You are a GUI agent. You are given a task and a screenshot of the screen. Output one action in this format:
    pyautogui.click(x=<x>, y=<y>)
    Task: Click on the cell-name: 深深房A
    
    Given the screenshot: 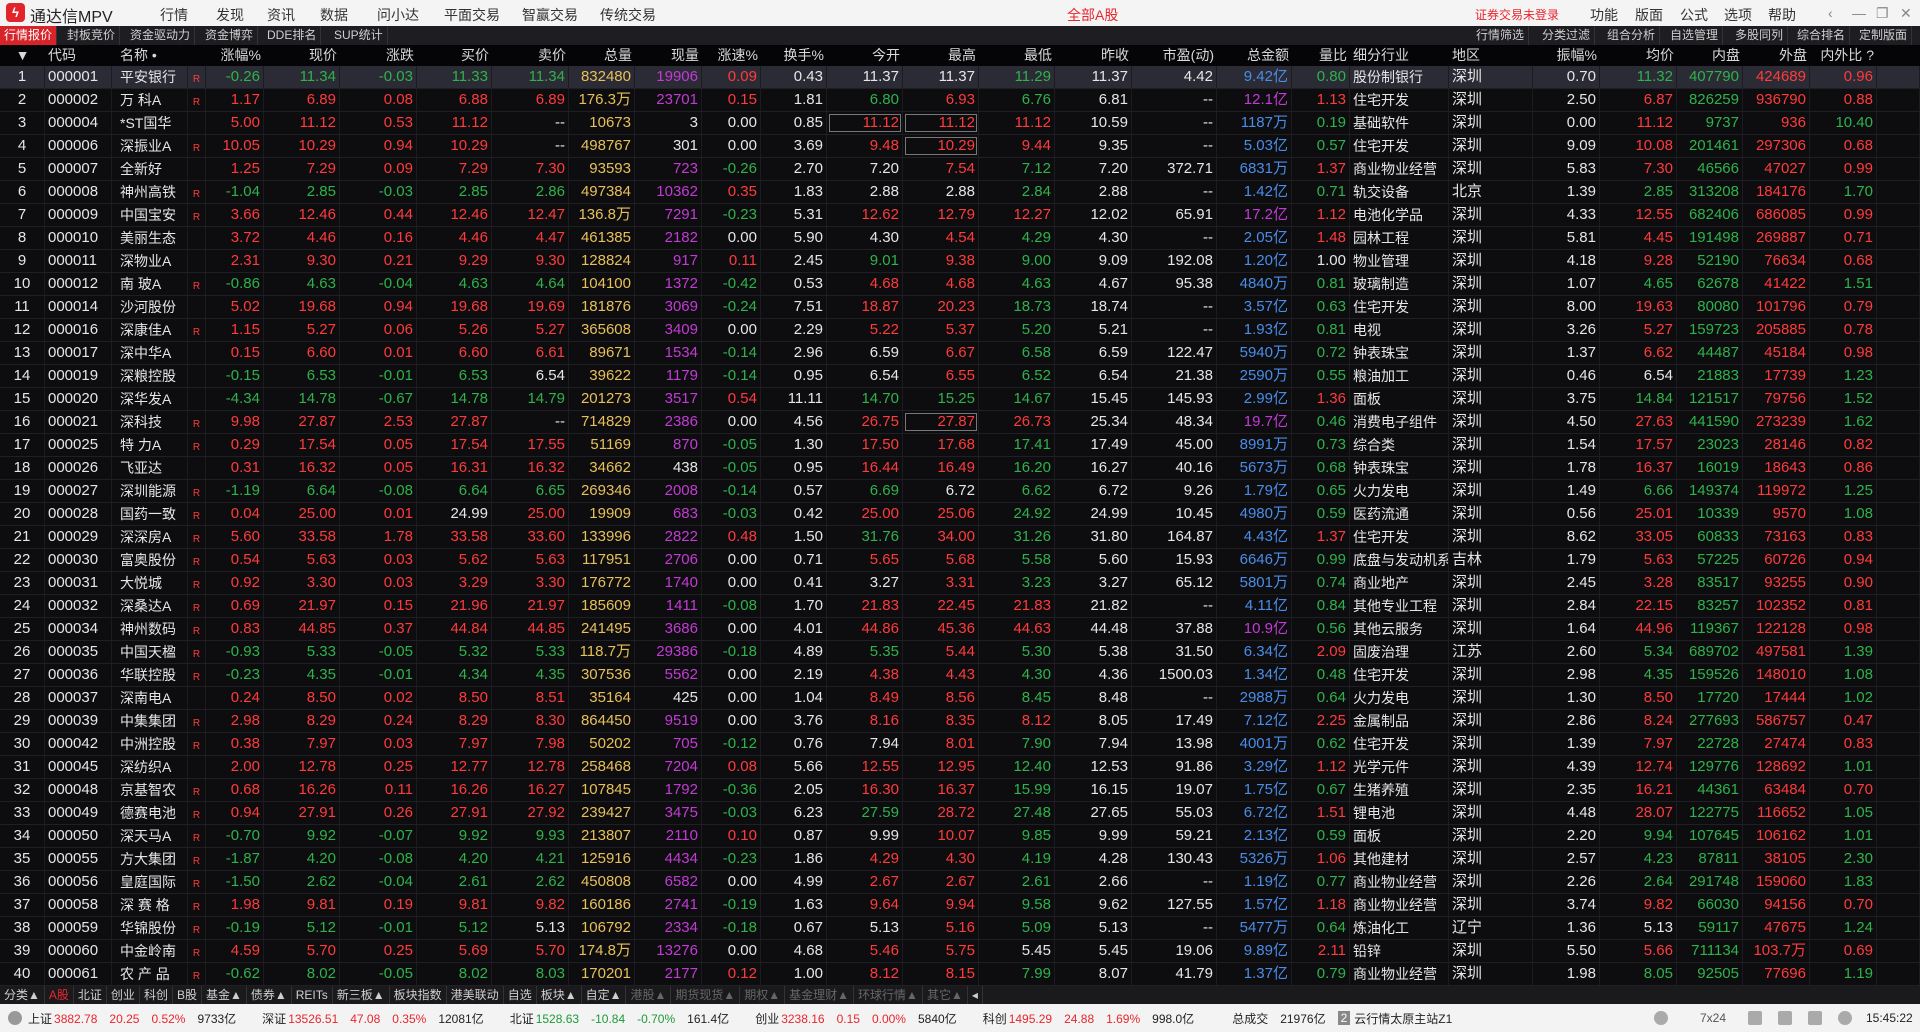 What is the action you would take?
    pyautogui.click(x=150, y=537)
    